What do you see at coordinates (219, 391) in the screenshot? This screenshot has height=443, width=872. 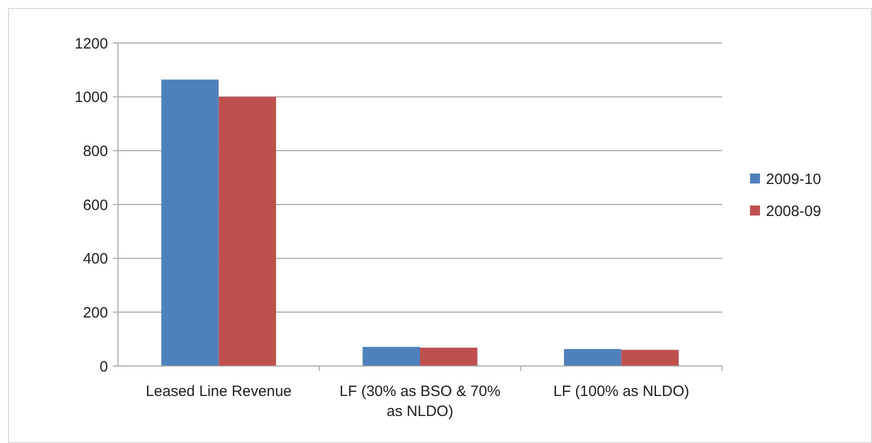 I see `x-tick-label: Leased Line Revenue` at bounding box center [219, 391].